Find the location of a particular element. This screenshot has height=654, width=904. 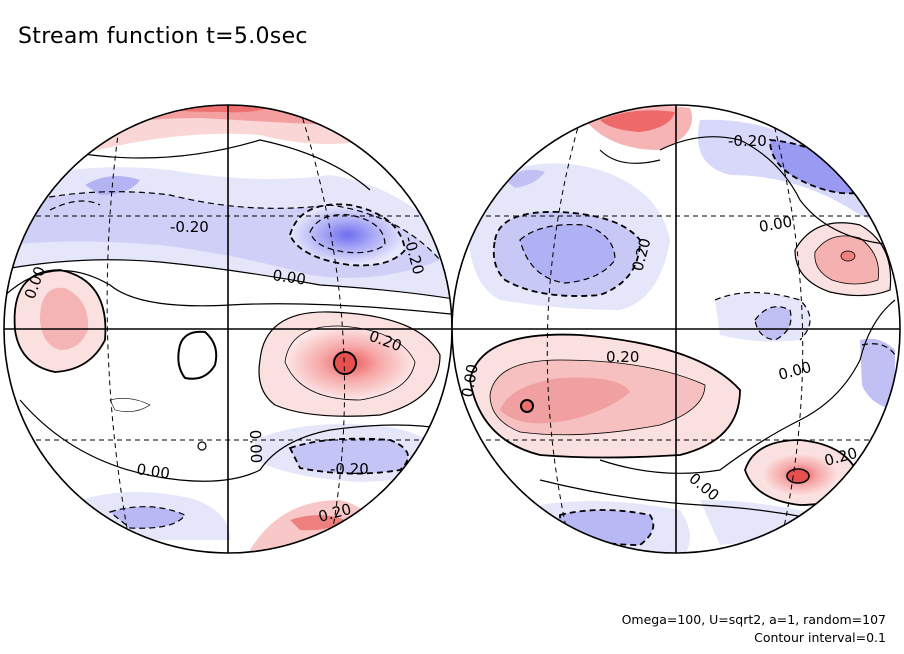

left-negative-blob-south is located at coordinates (265, 482).